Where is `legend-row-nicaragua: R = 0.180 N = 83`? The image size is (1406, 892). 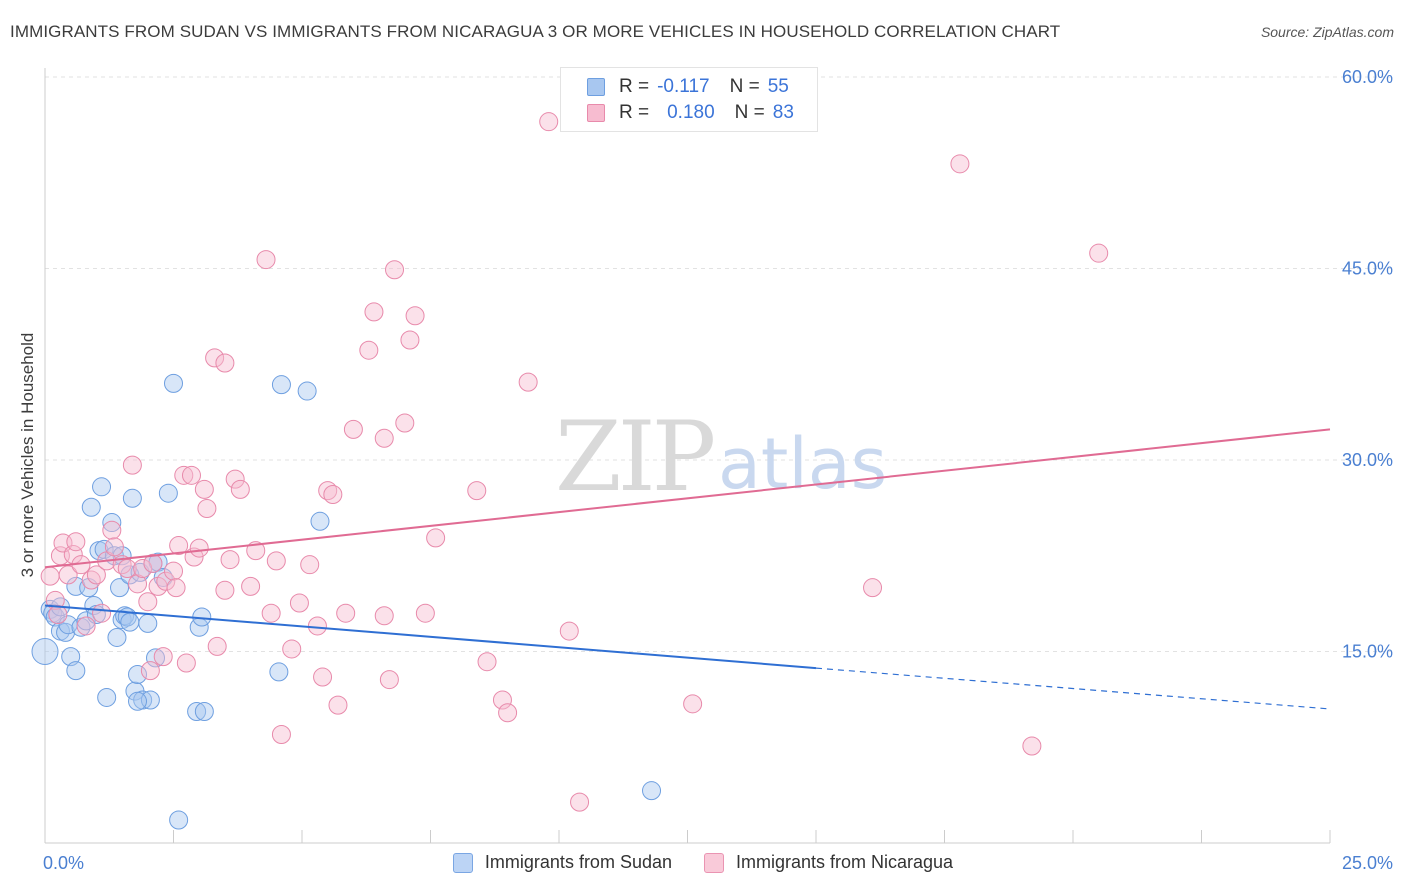 legend-row-nicaragua: R = 0.180 N = 83 is located at coordinates (690, 113).